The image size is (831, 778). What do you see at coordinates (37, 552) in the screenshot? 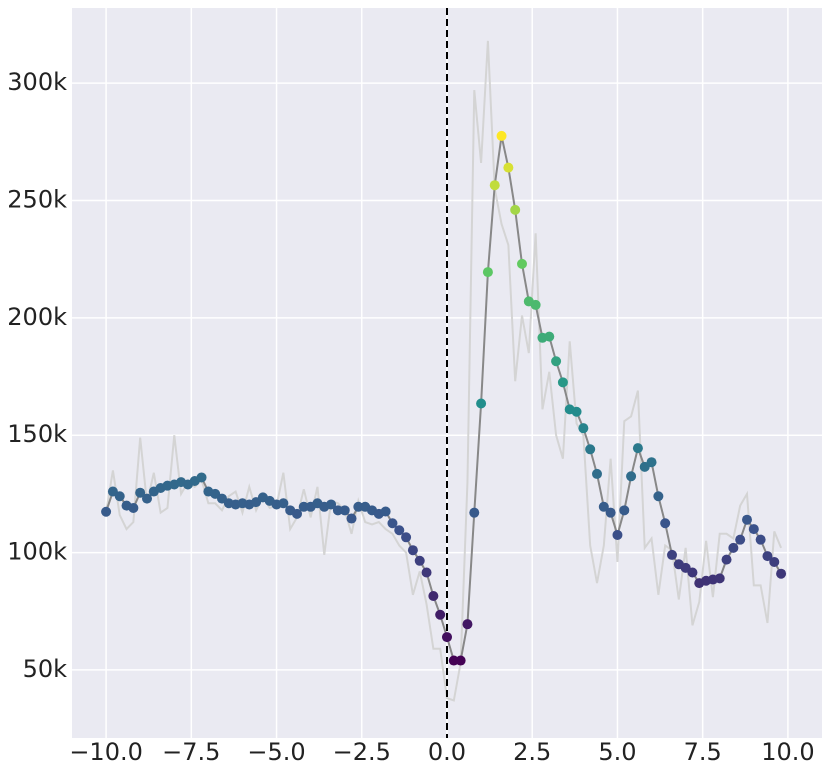
I see `y-tick-label: 100k` at bounding box center [37, 552].